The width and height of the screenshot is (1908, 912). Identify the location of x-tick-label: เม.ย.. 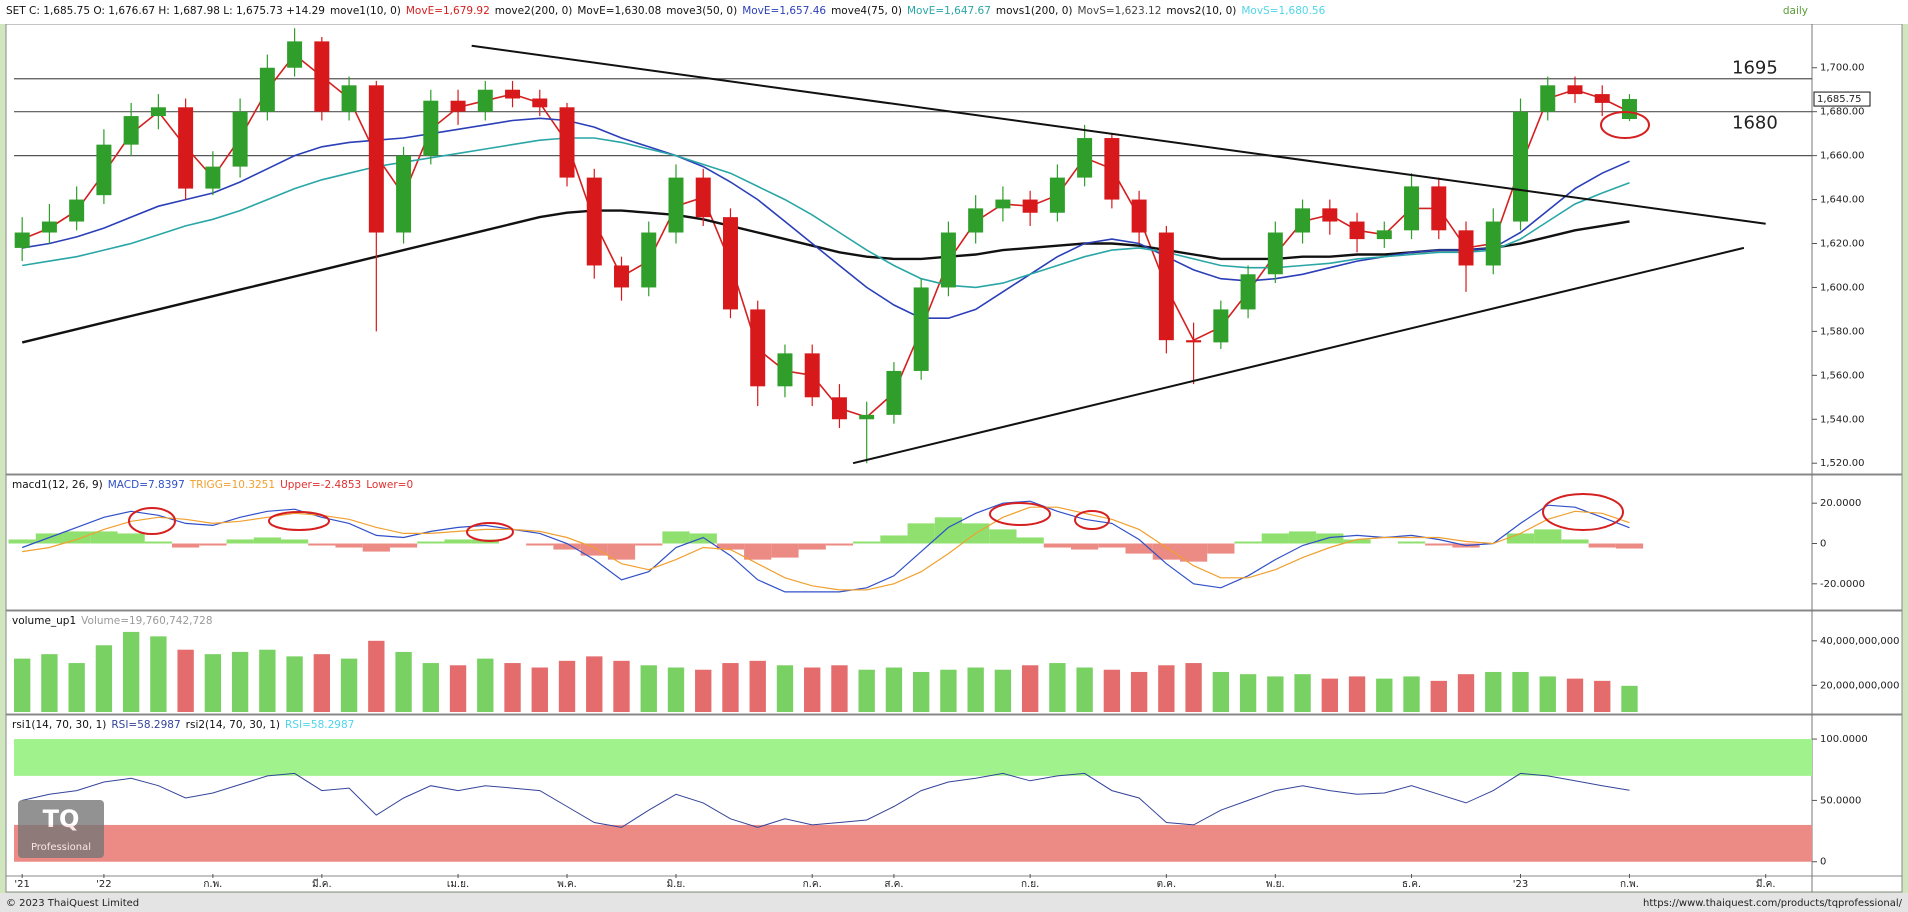
(458, 884).